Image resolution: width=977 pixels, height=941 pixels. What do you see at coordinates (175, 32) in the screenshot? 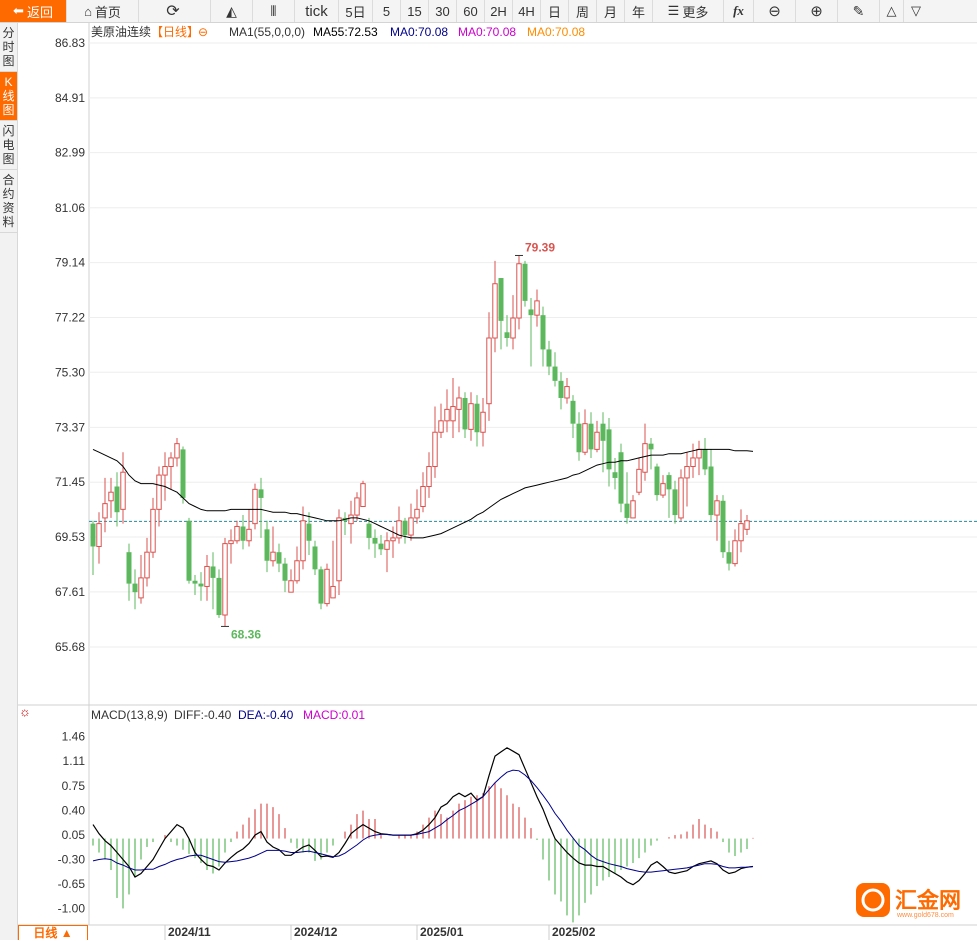
I see `legend-period: 【日线】` at bounding box center [175, 32].